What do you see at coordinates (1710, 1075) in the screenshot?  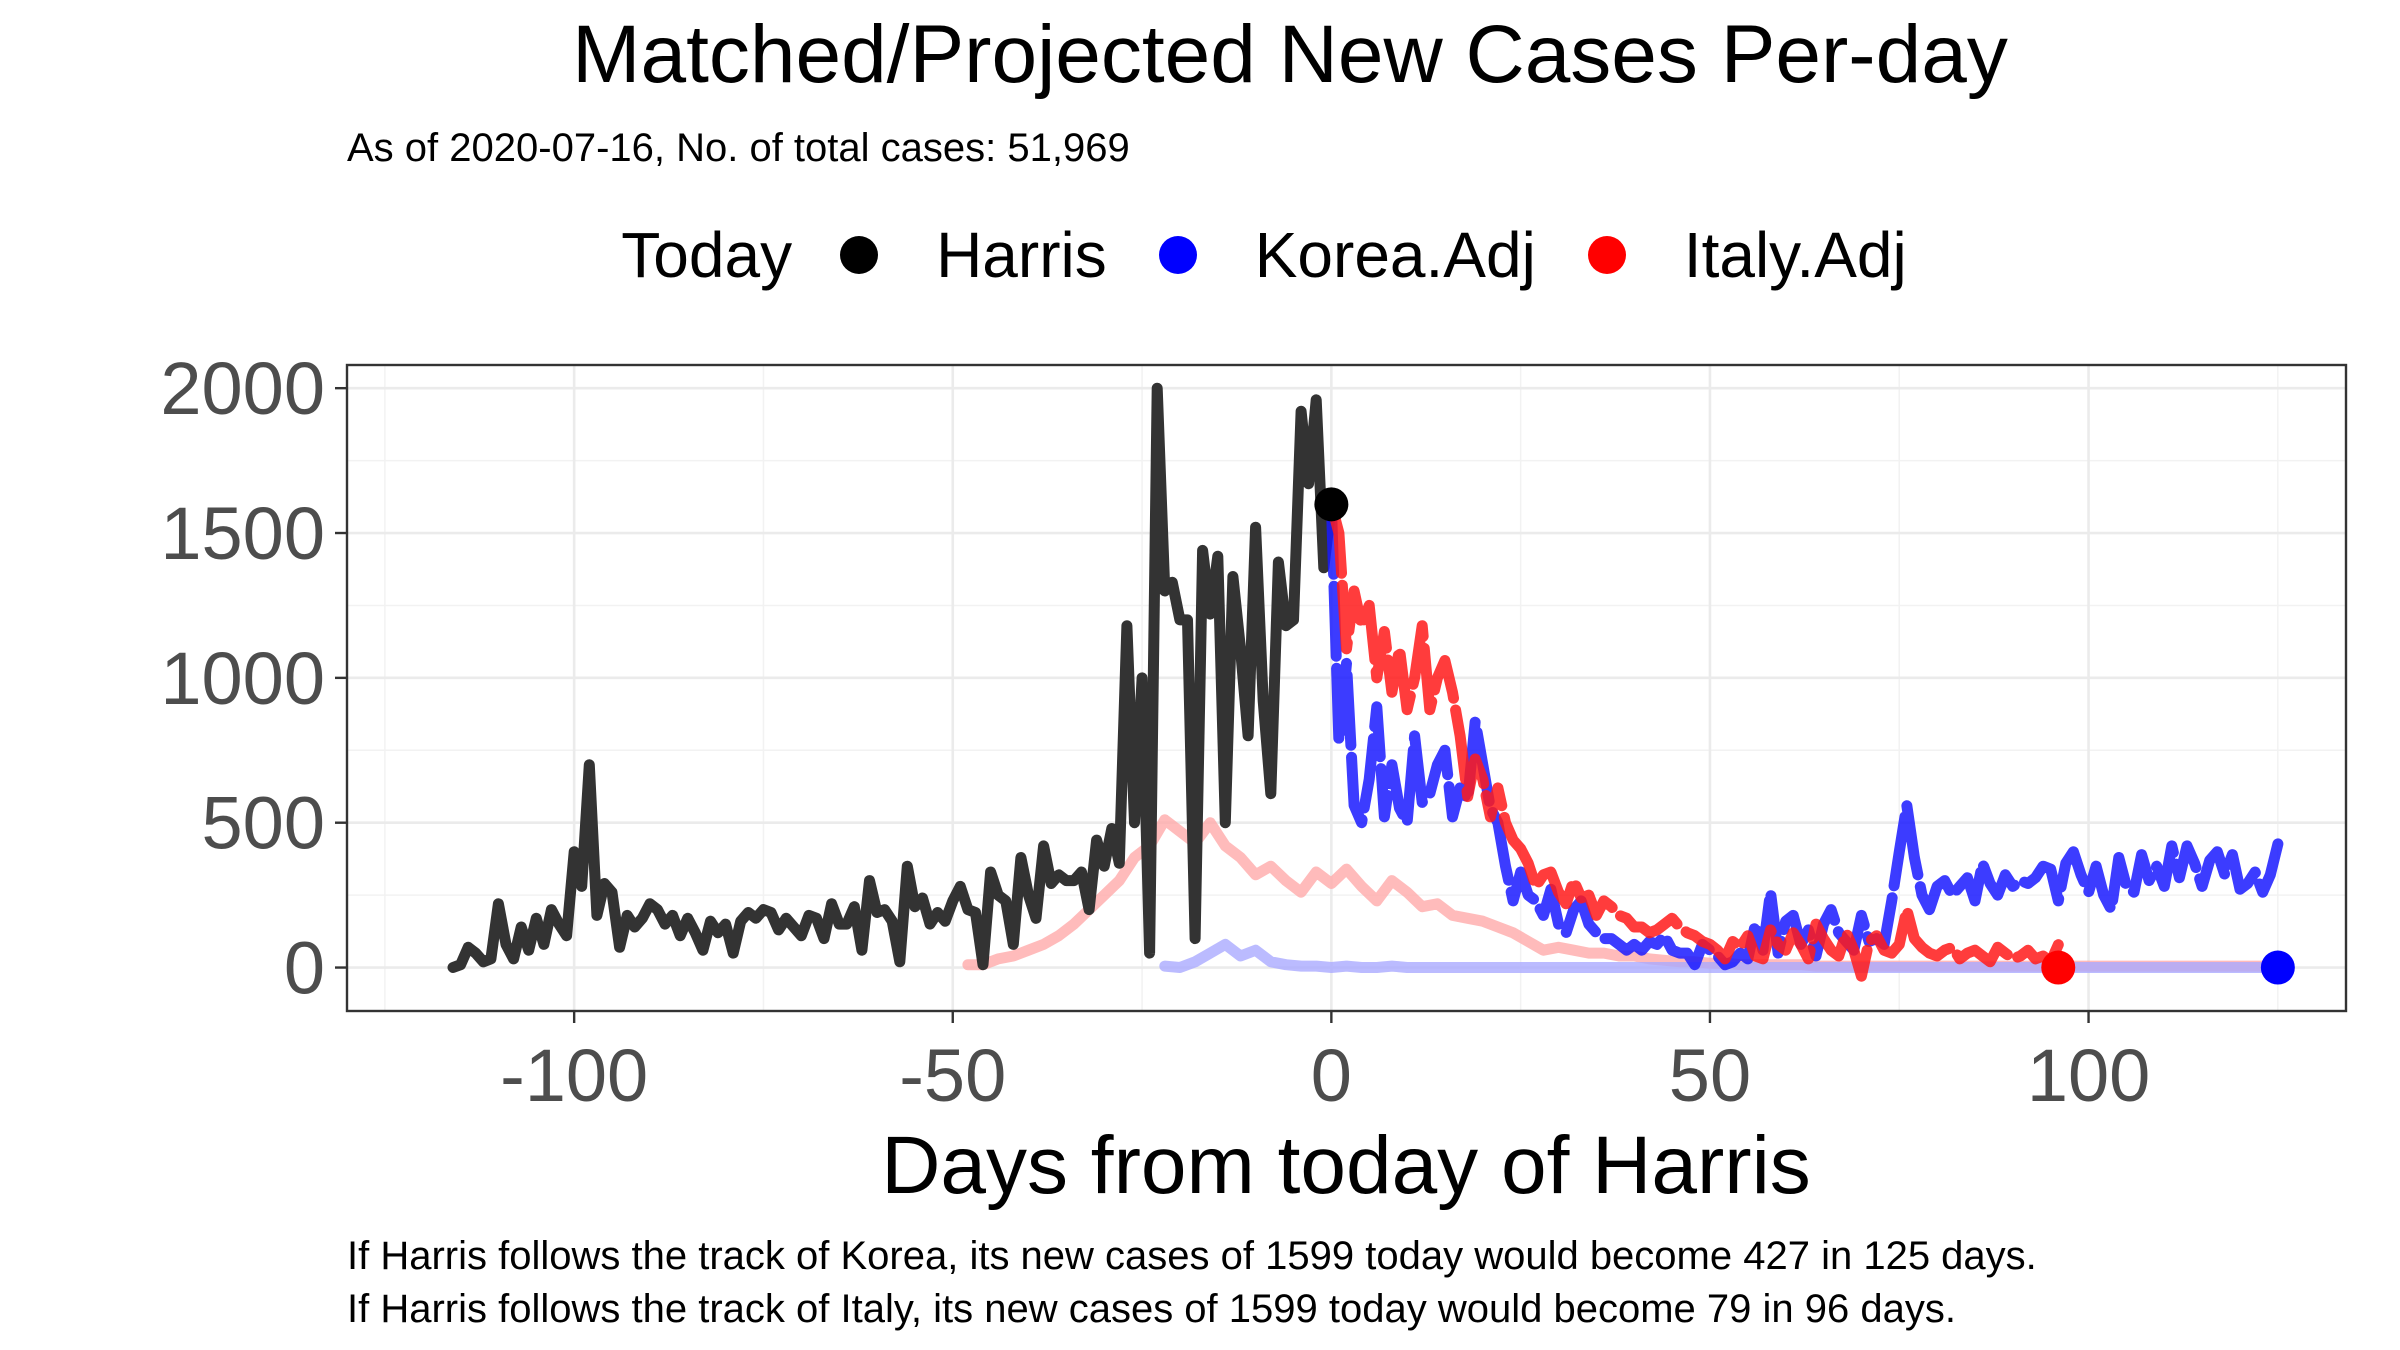 I see `x-tick-label: 50` at bounding box center [1710, 1075].